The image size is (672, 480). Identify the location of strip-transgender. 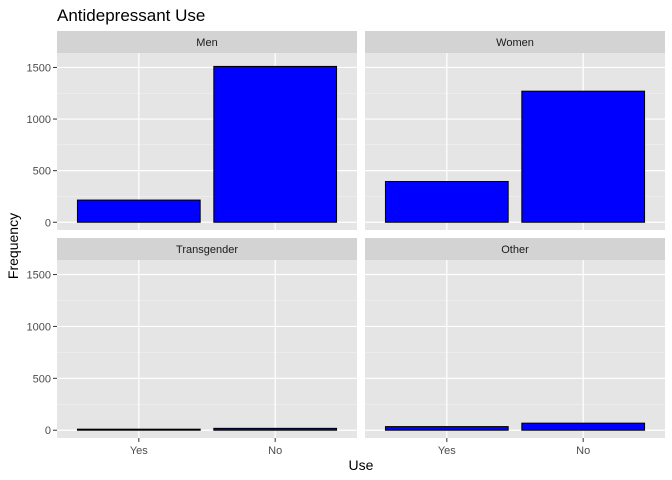
(207, 249).